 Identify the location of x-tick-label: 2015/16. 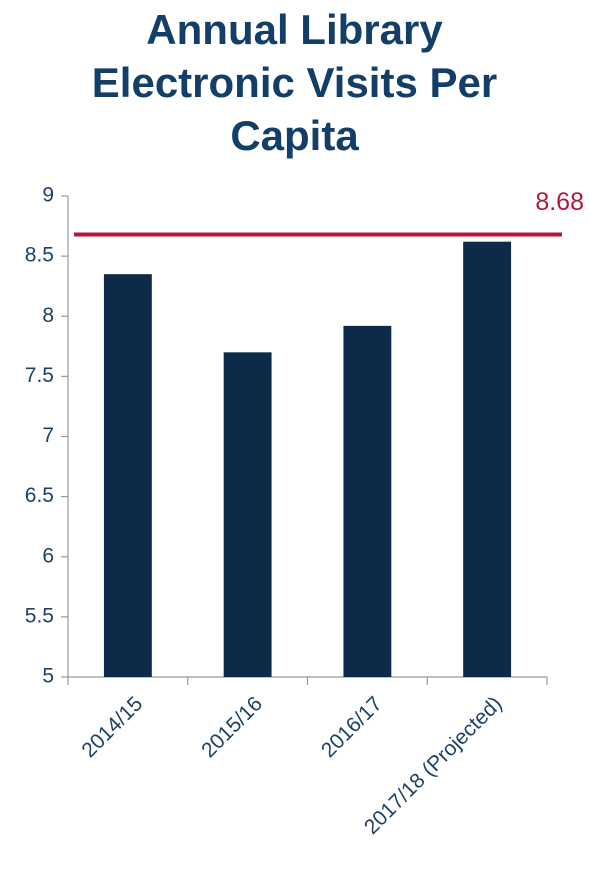
(232, 727).